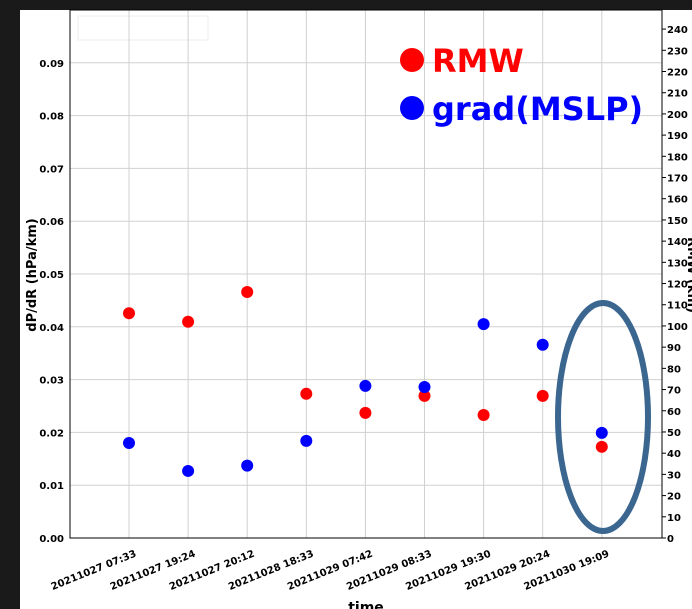  What do you see at coordinates (688, 275) in the screenshot?
I see `y2-axis-label: RMW (km)` at bounding box center [688, 275].